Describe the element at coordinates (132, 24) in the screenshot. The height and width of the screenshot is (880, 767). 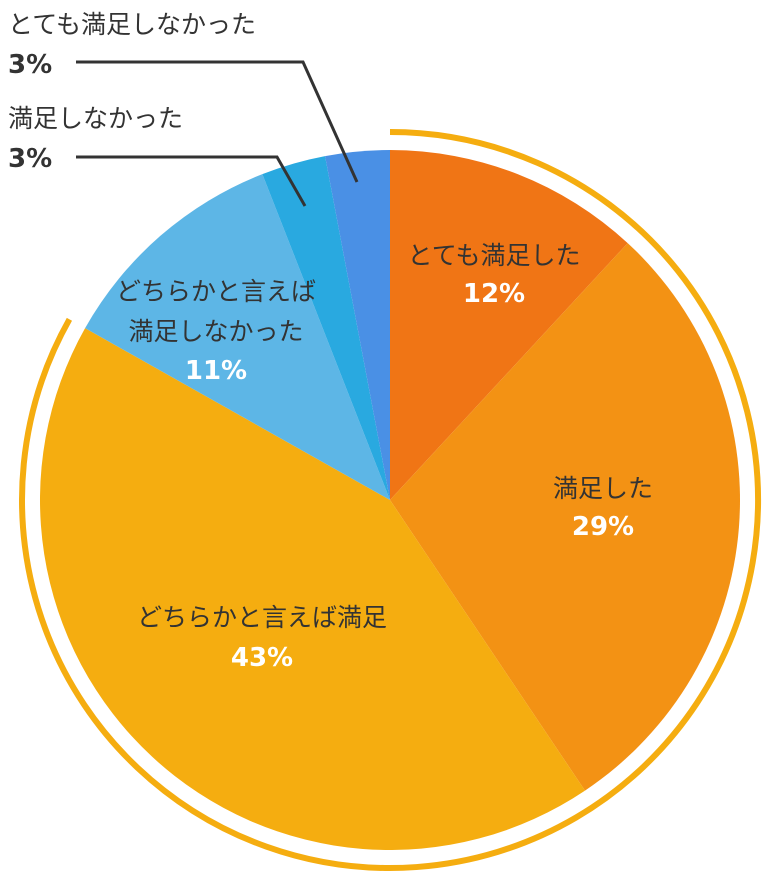
I see `slice-6-name: とても満足しなかった` at that location.